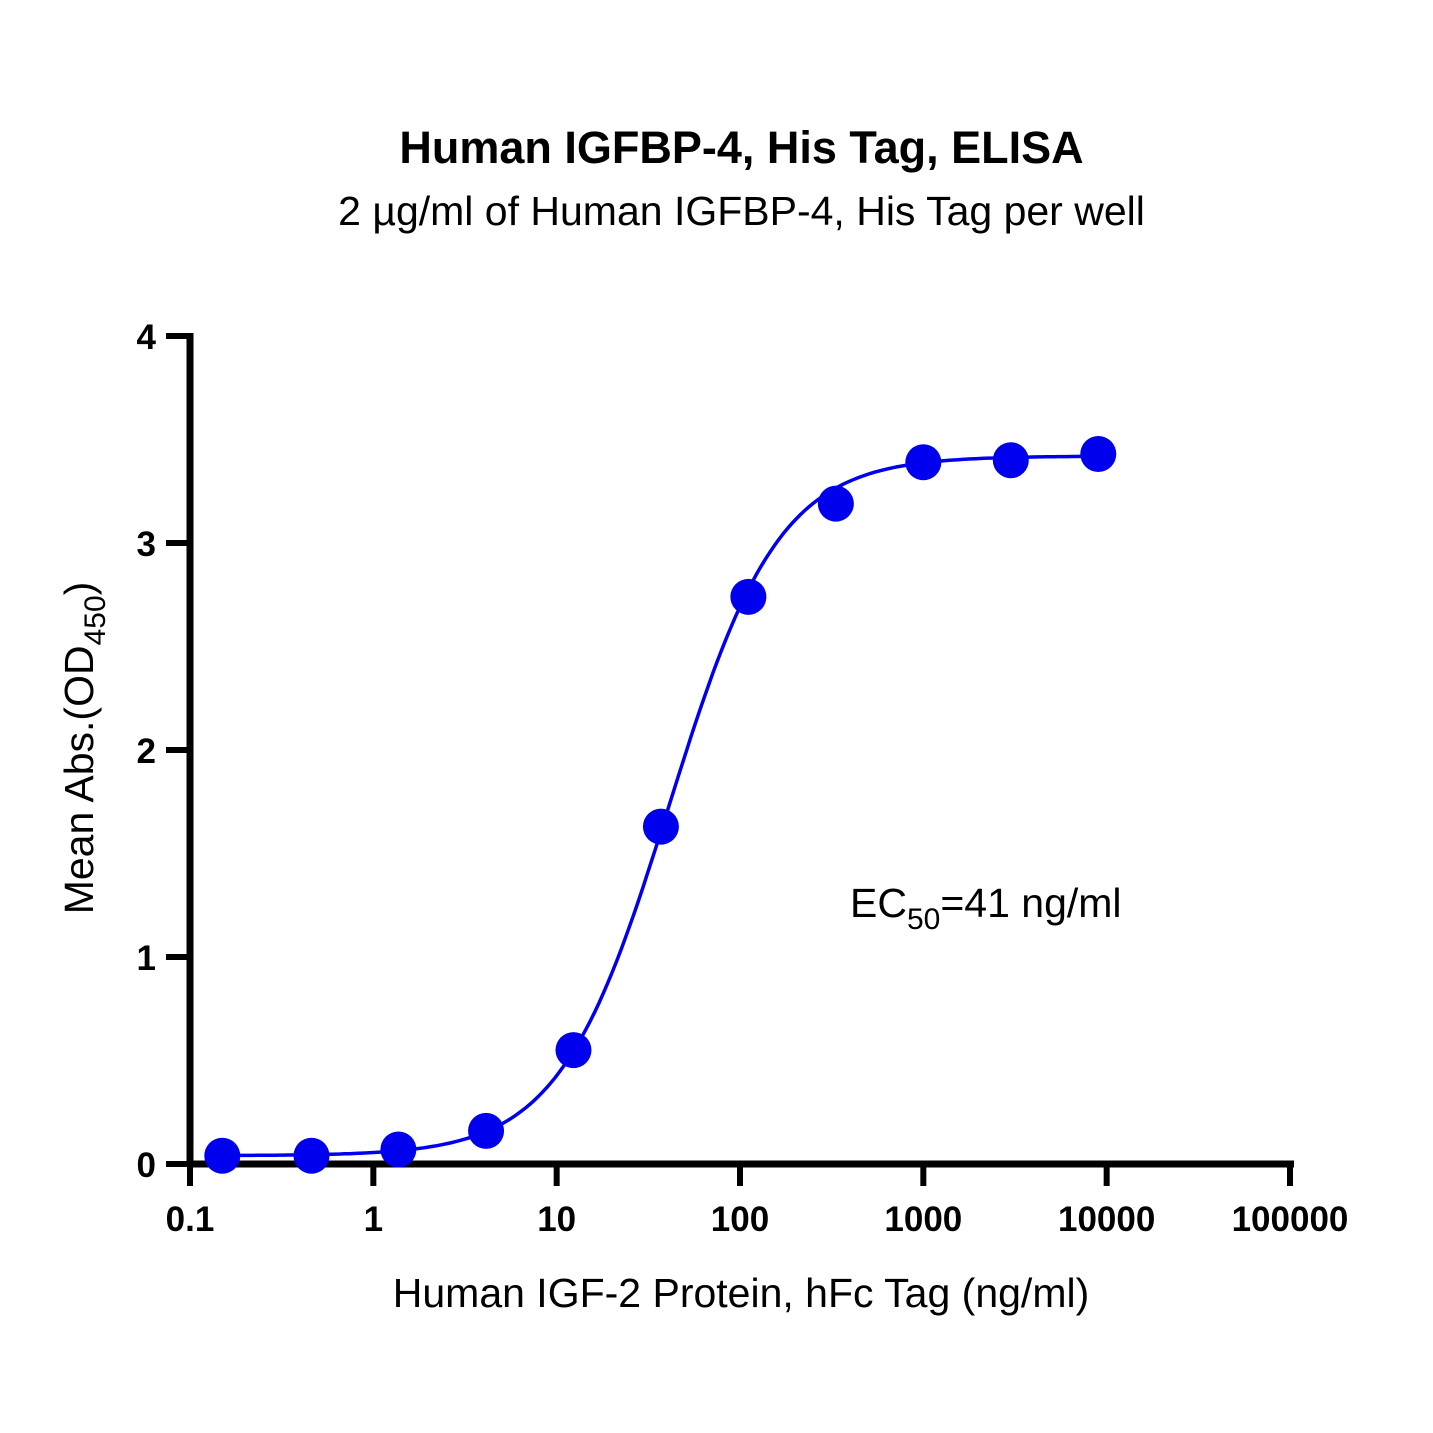  What do you see at coordinates (923, 1219) in the screenshot?
I see `x-tick-label: 1000` at bounding box center [923, 1219].